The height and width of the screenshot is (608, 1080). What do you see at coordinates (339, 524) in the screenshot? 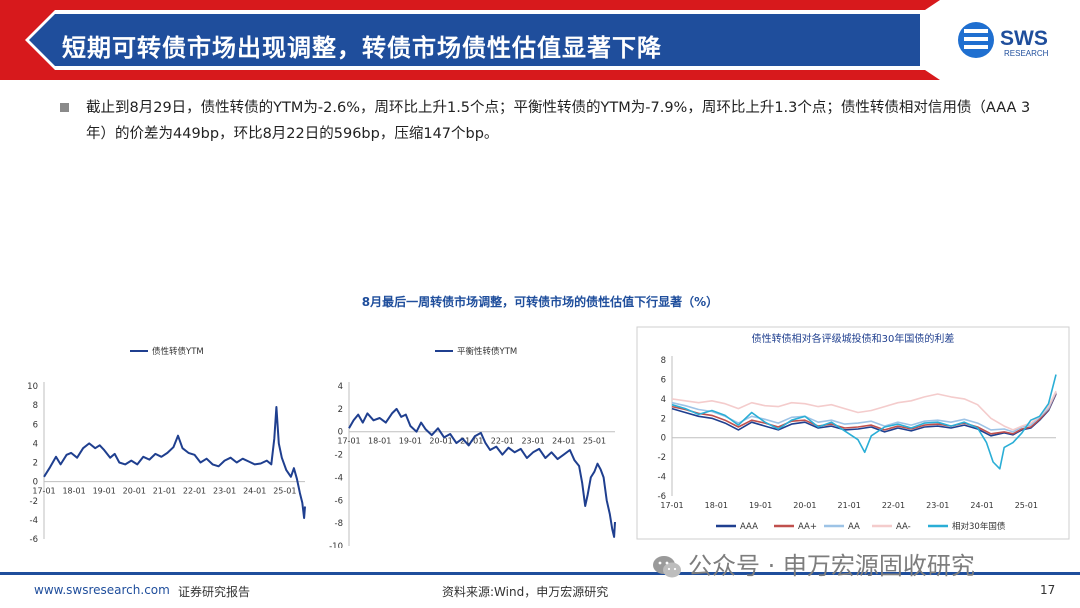
I see `y-tick-label: -8` at bounding box center [339, 524].